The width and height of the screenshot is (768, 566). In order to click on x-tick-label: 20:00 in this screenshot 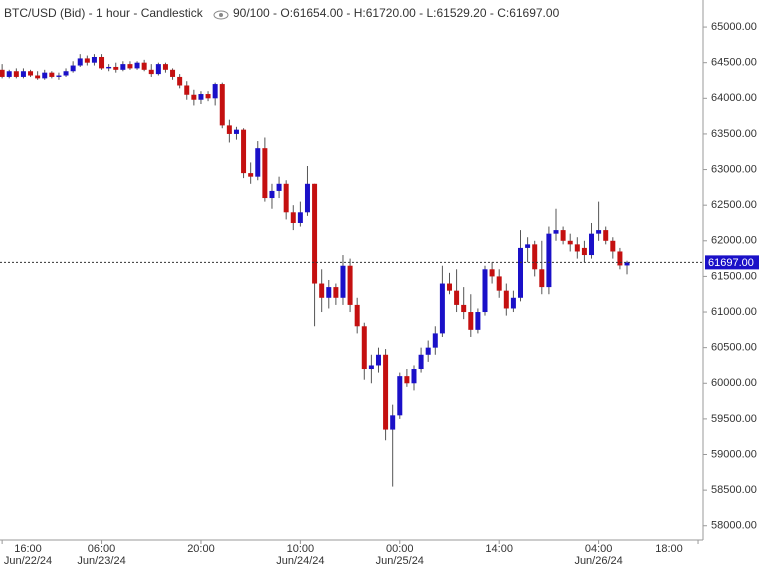, I will do `click(201, 549)`.